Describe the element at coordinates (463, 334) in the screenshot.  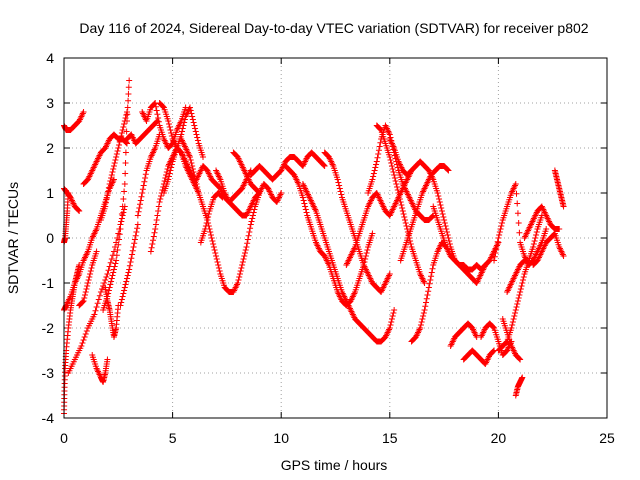
I see `data-series-aj` at that location.